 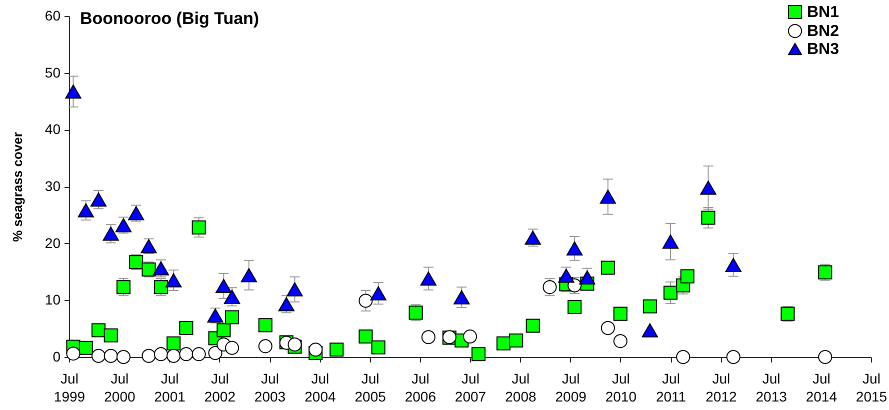 I want to click on x-tick-label: Jul 2007, so click(x=470, y=387).